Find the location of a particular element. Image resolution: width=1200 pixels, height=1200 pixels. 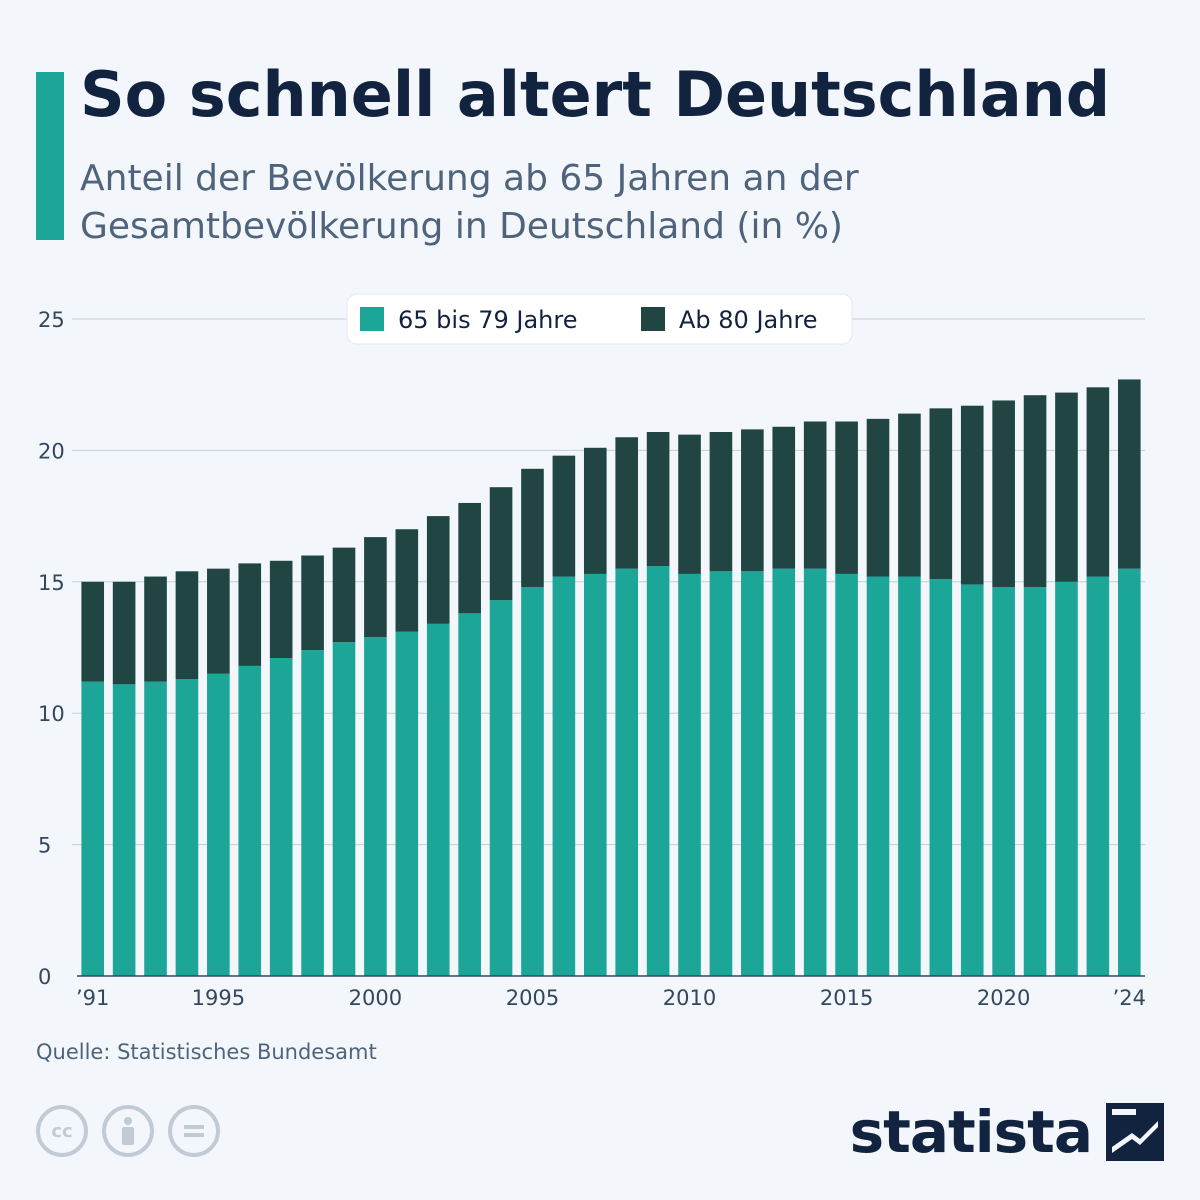

source-note: Quelle: Statistisches Bundesamt is located at coordinates (206, 1052).